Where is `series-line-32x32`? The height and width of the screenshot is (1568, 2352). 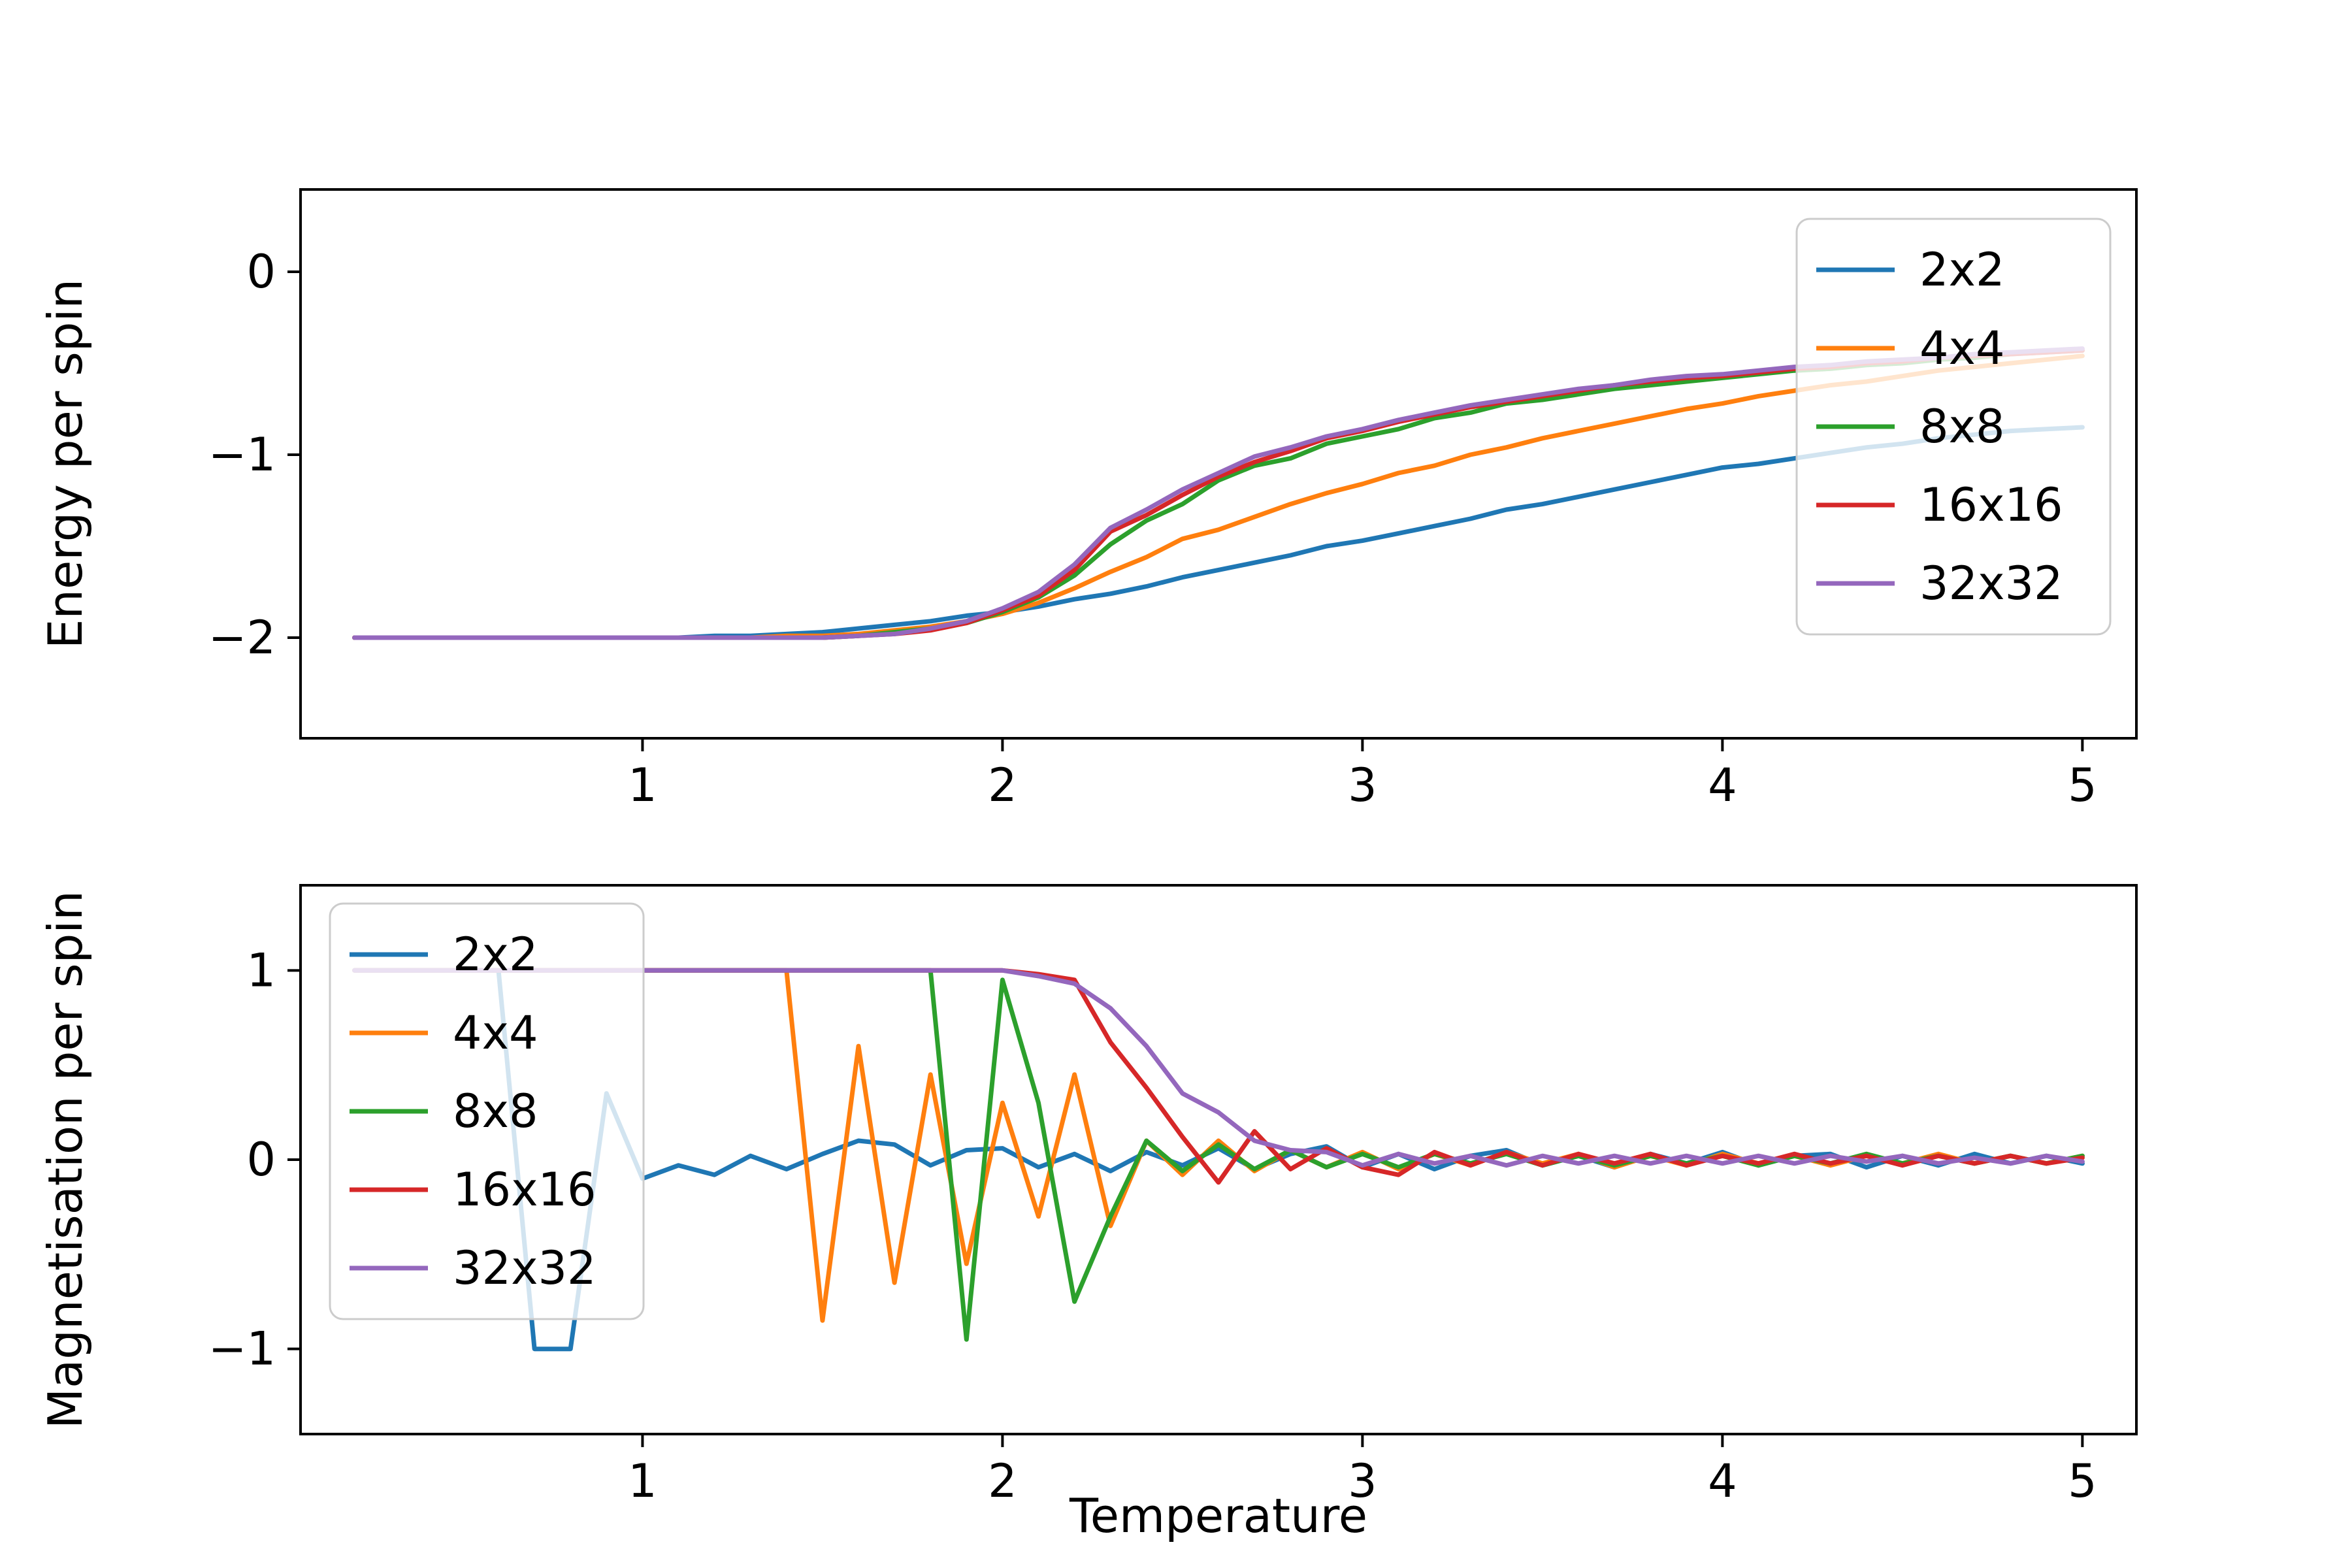
series-line-32x32 is located at coordinates (1218, 493).